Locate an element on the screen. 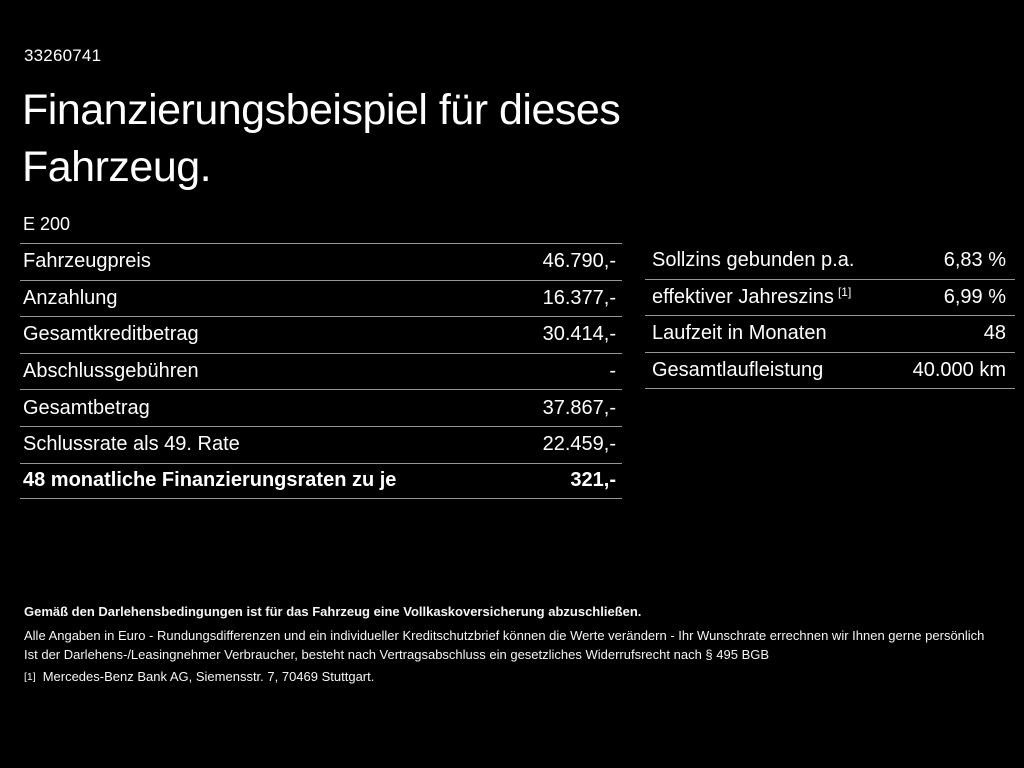 The height and width of the screenshot is (768, 1024). table-row-effektiver-jahreszins: effektiver Jahreszins [1] 6,99 % is located at coordinates (830, 298).